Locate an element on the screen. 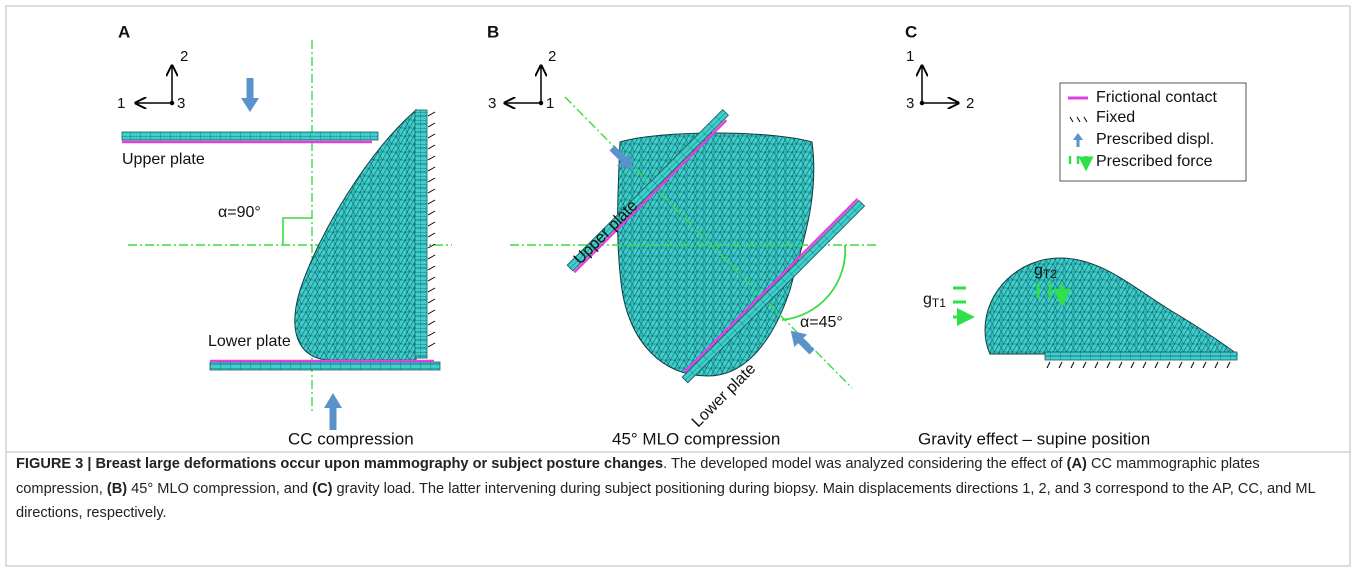  annotation: Lower plate is located at coordinates (249, 341).